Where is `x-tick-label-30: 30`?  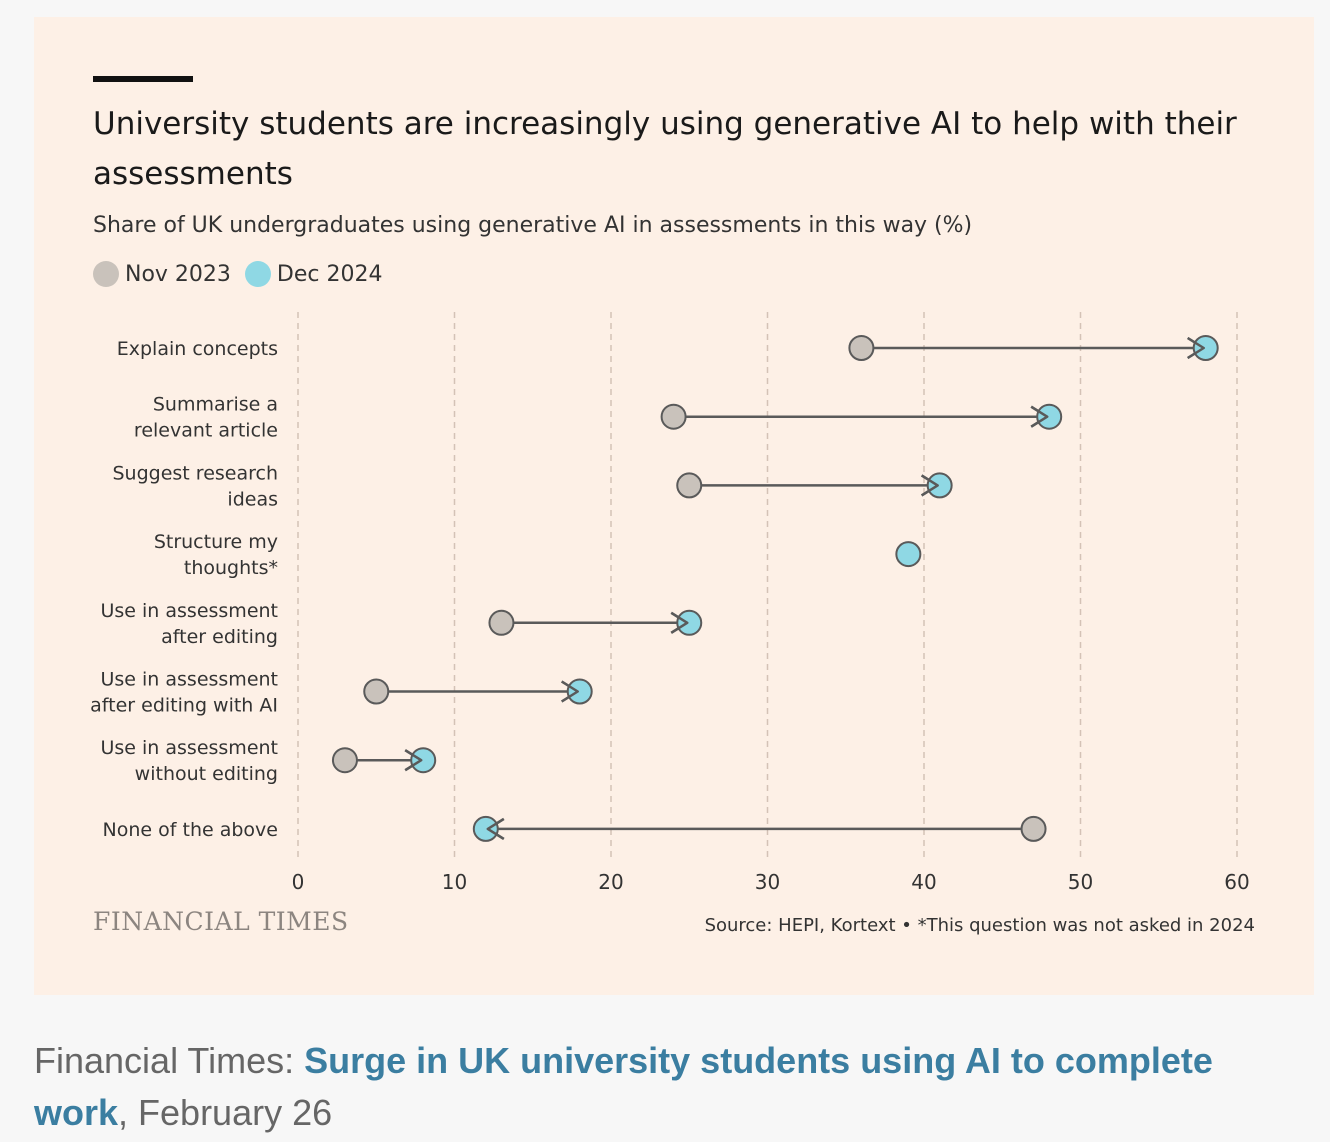
x-tick-label-30: 30 is located at coordinates (767, 882).